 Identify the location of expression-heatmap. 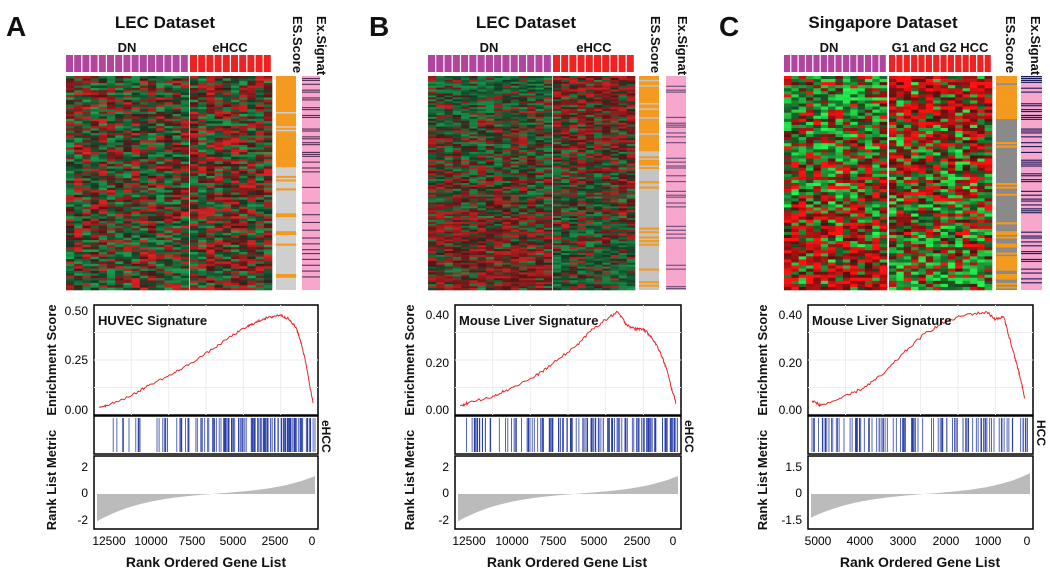
(532, 183).